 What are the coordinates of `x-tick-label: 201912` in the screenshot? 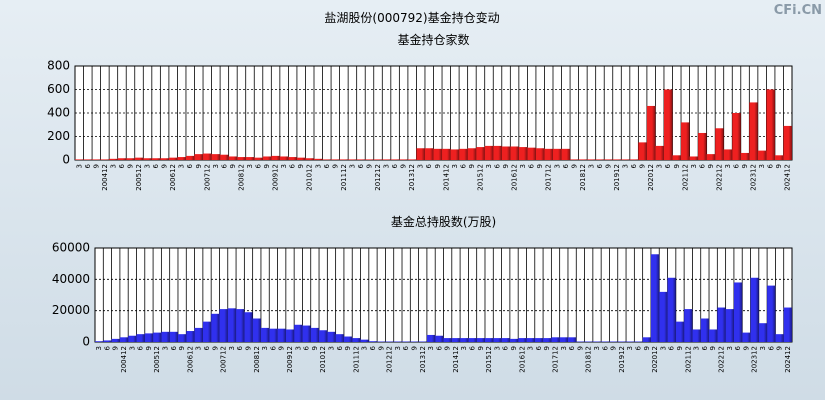 It's located at (622, 359).